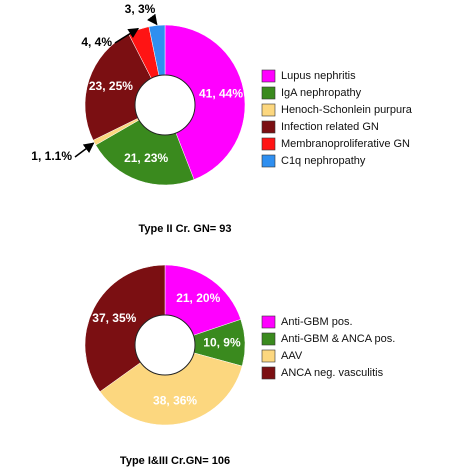 The height and width of the screenshot is (474, 474). What do you see at coordinates (330, 127) in the screenshot?
I see `legend-label: Infection related GN` at bounding box center [330, 127].